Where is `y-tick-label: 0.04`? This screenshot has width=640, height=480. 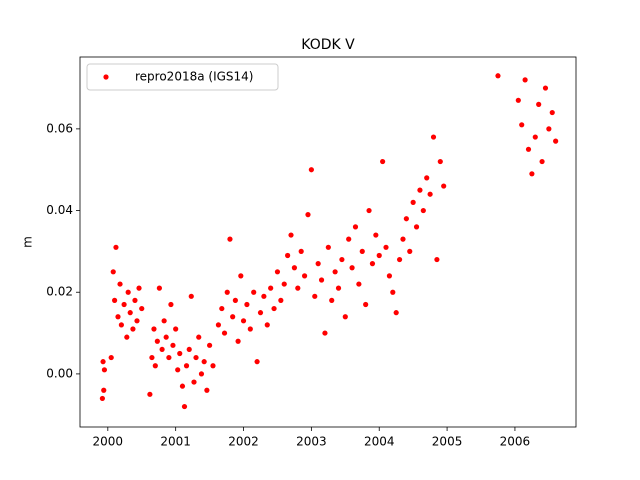 y-tick-label: 0.04 is located at coordinates (59, 210).